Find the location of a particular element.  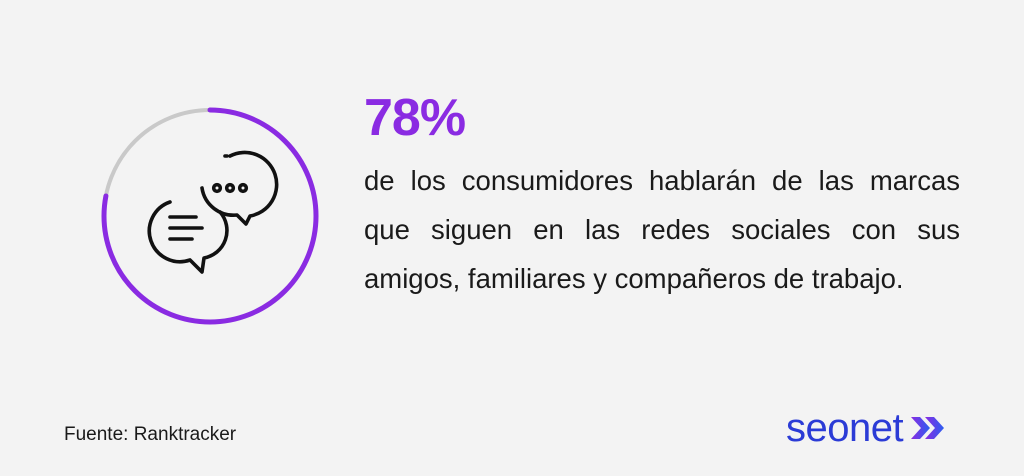

stat-percentage: 78% is located at coordinates (415, 118).